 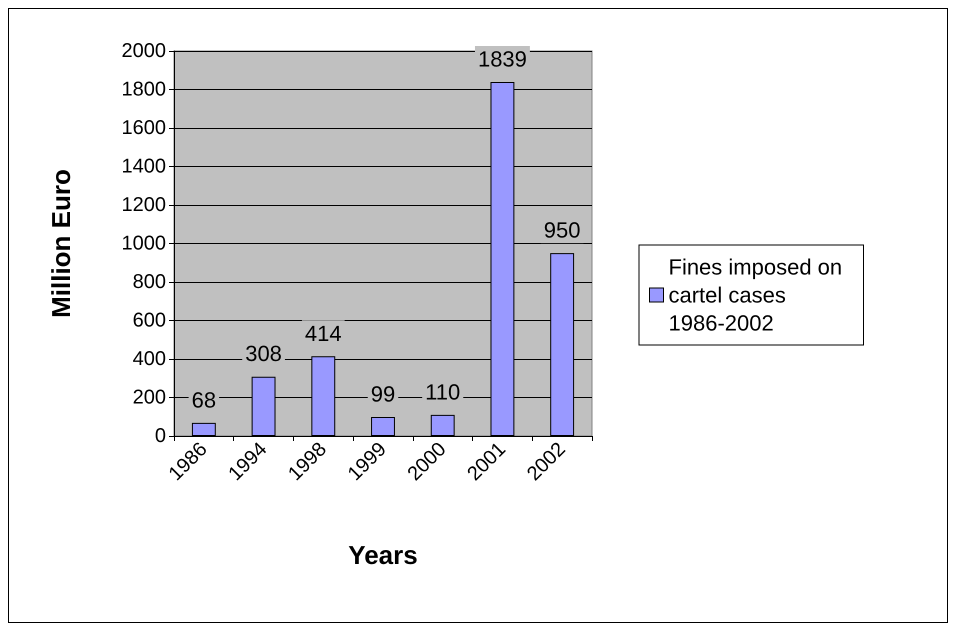 What do you see at coordinates (383, 393) in the screenshot?
I see `data-label: 99` at bounding box center [383, 393].